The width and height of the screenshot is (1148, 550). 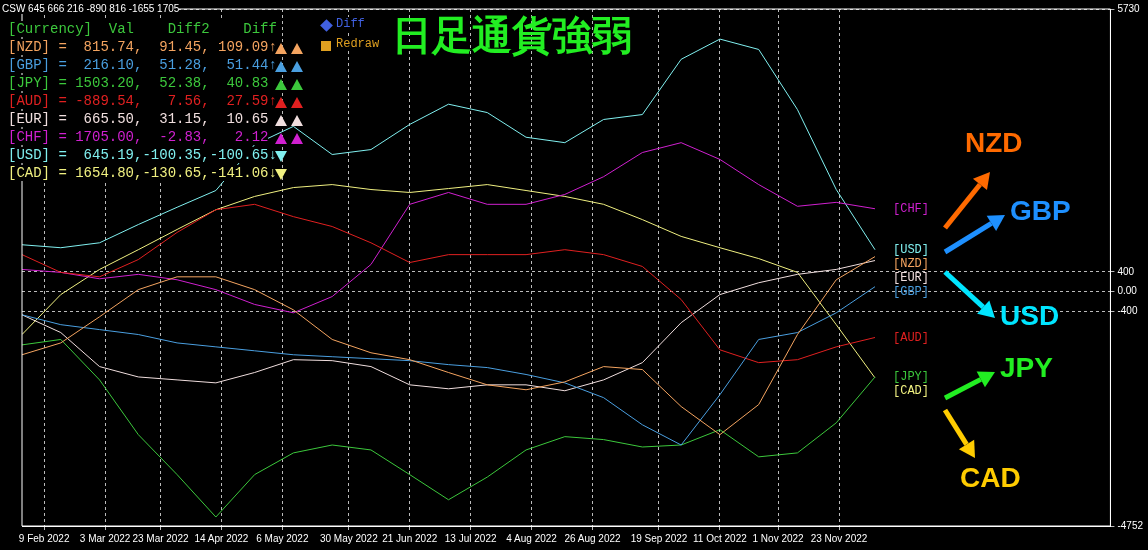 What do you see at coordinates (720, 538) in the screenshot?
I see `x-tick-label: 11 Oct 2022` at bounding box center [720, 538].